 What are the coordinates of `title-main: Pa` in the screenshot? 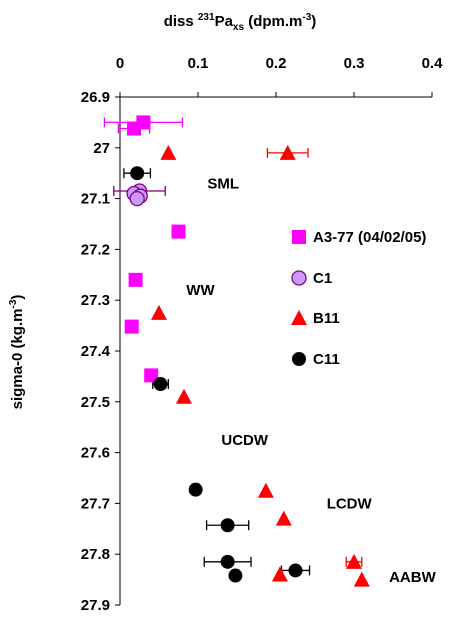 It's located at (224, 21).